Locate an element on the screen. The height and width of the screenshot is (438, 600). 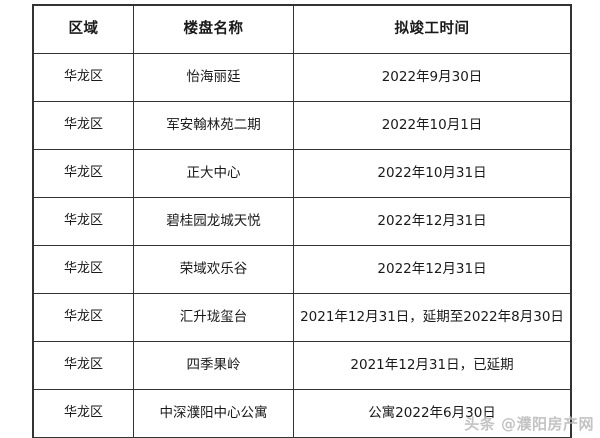
cell-completion-date: 2021年12月31日，已延期 is located at coordinates (432, 365).